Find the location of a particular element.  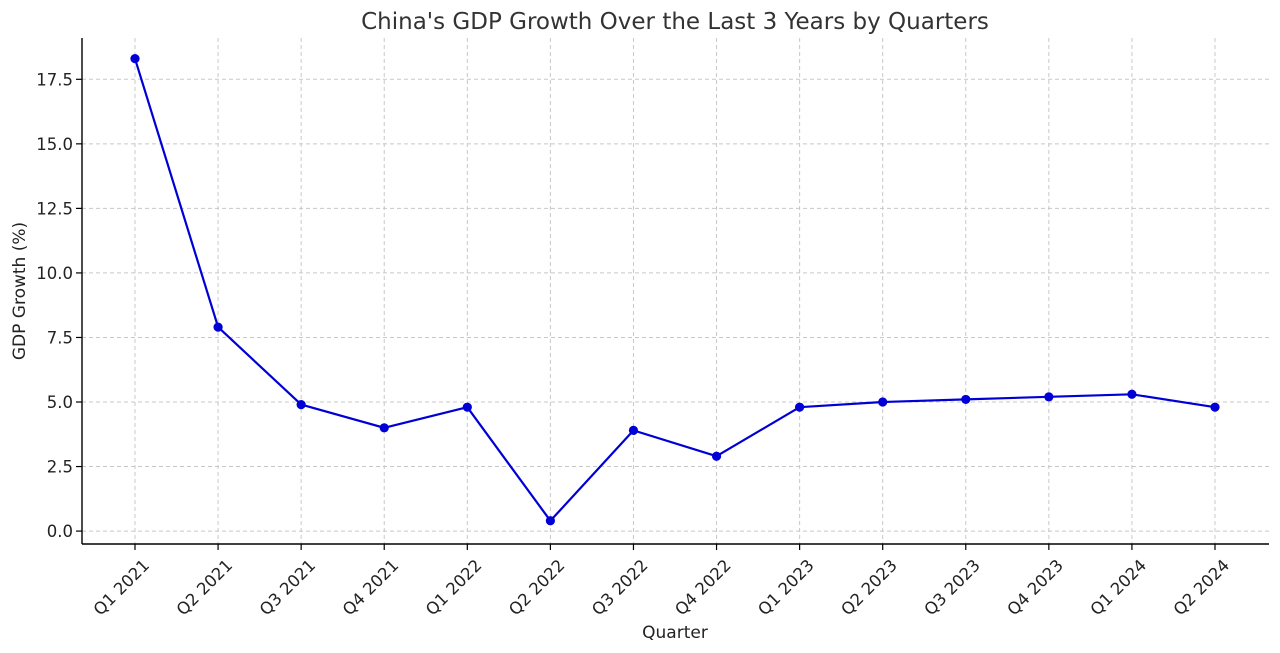

y-axis-label: GDP Growth (%) is located at coordinates (20, 291).